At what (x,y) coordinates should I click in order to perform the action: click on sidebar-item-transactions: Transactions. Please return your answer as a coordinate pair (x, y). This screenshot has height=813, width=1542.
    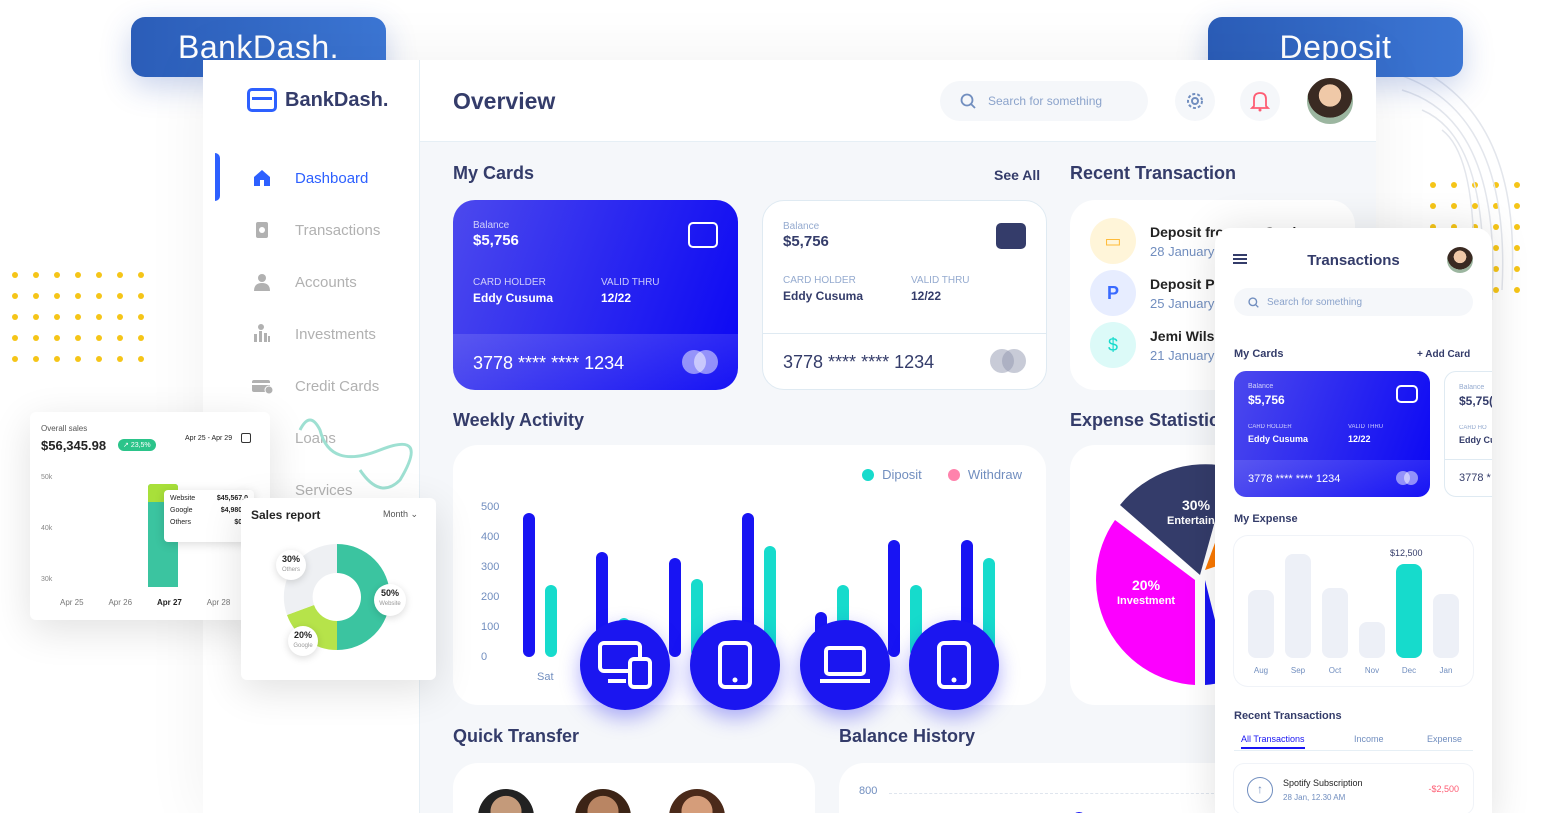
    Looking at the image, I should click on (311, 230).